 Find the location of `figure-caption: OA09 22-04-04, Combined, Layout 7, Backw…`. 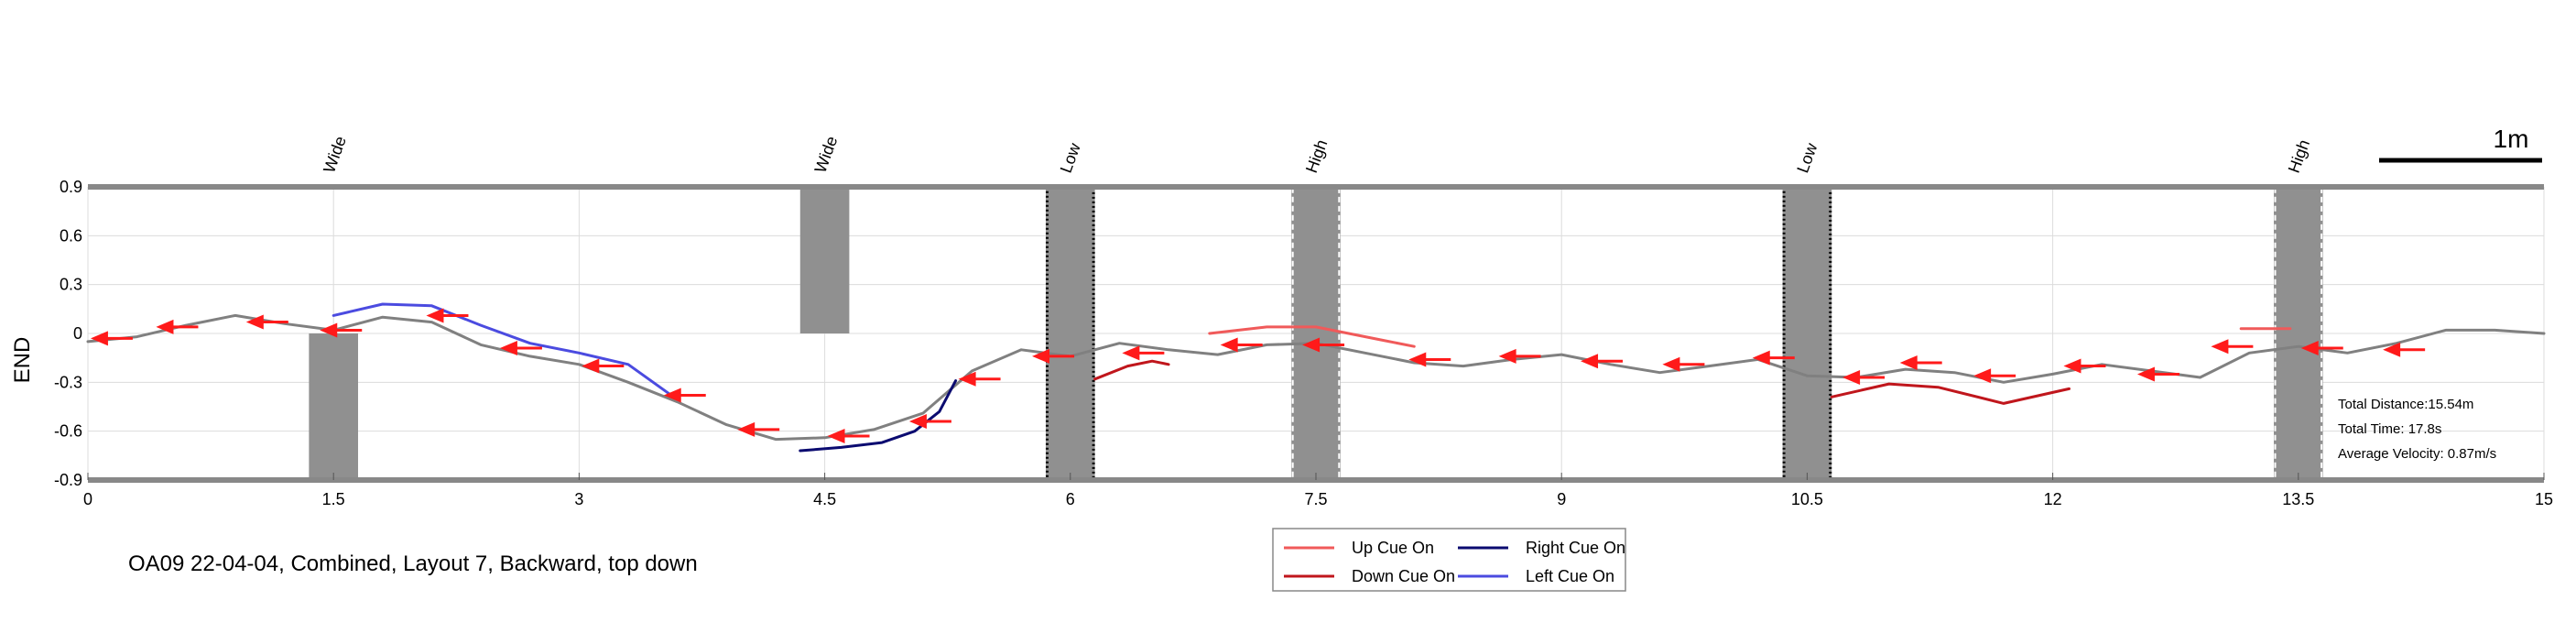

figure-caption: OA09 22-04-04, Combined, Layout 7, Backw… is located at coordinates (413, 563).